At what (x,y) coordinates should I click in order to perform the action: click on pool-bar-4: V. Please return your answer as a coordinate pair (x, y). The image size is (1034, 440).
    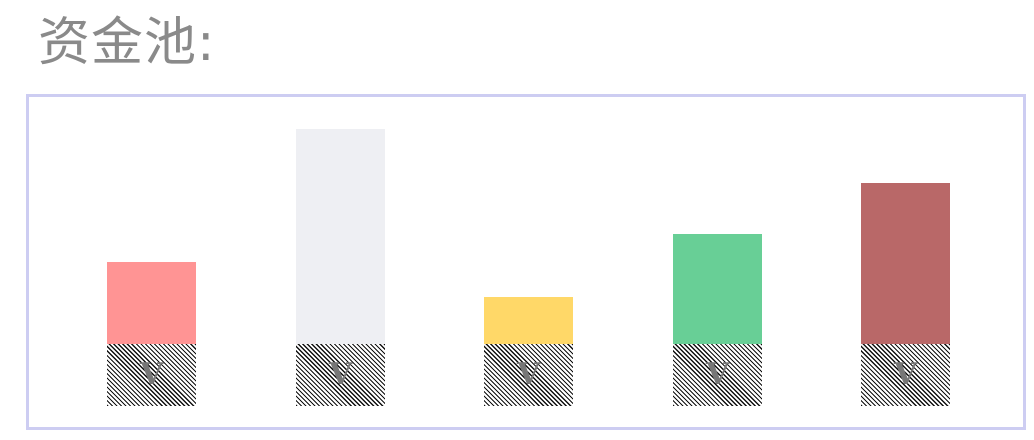
    Looking at the image, I should click on (717, 251).